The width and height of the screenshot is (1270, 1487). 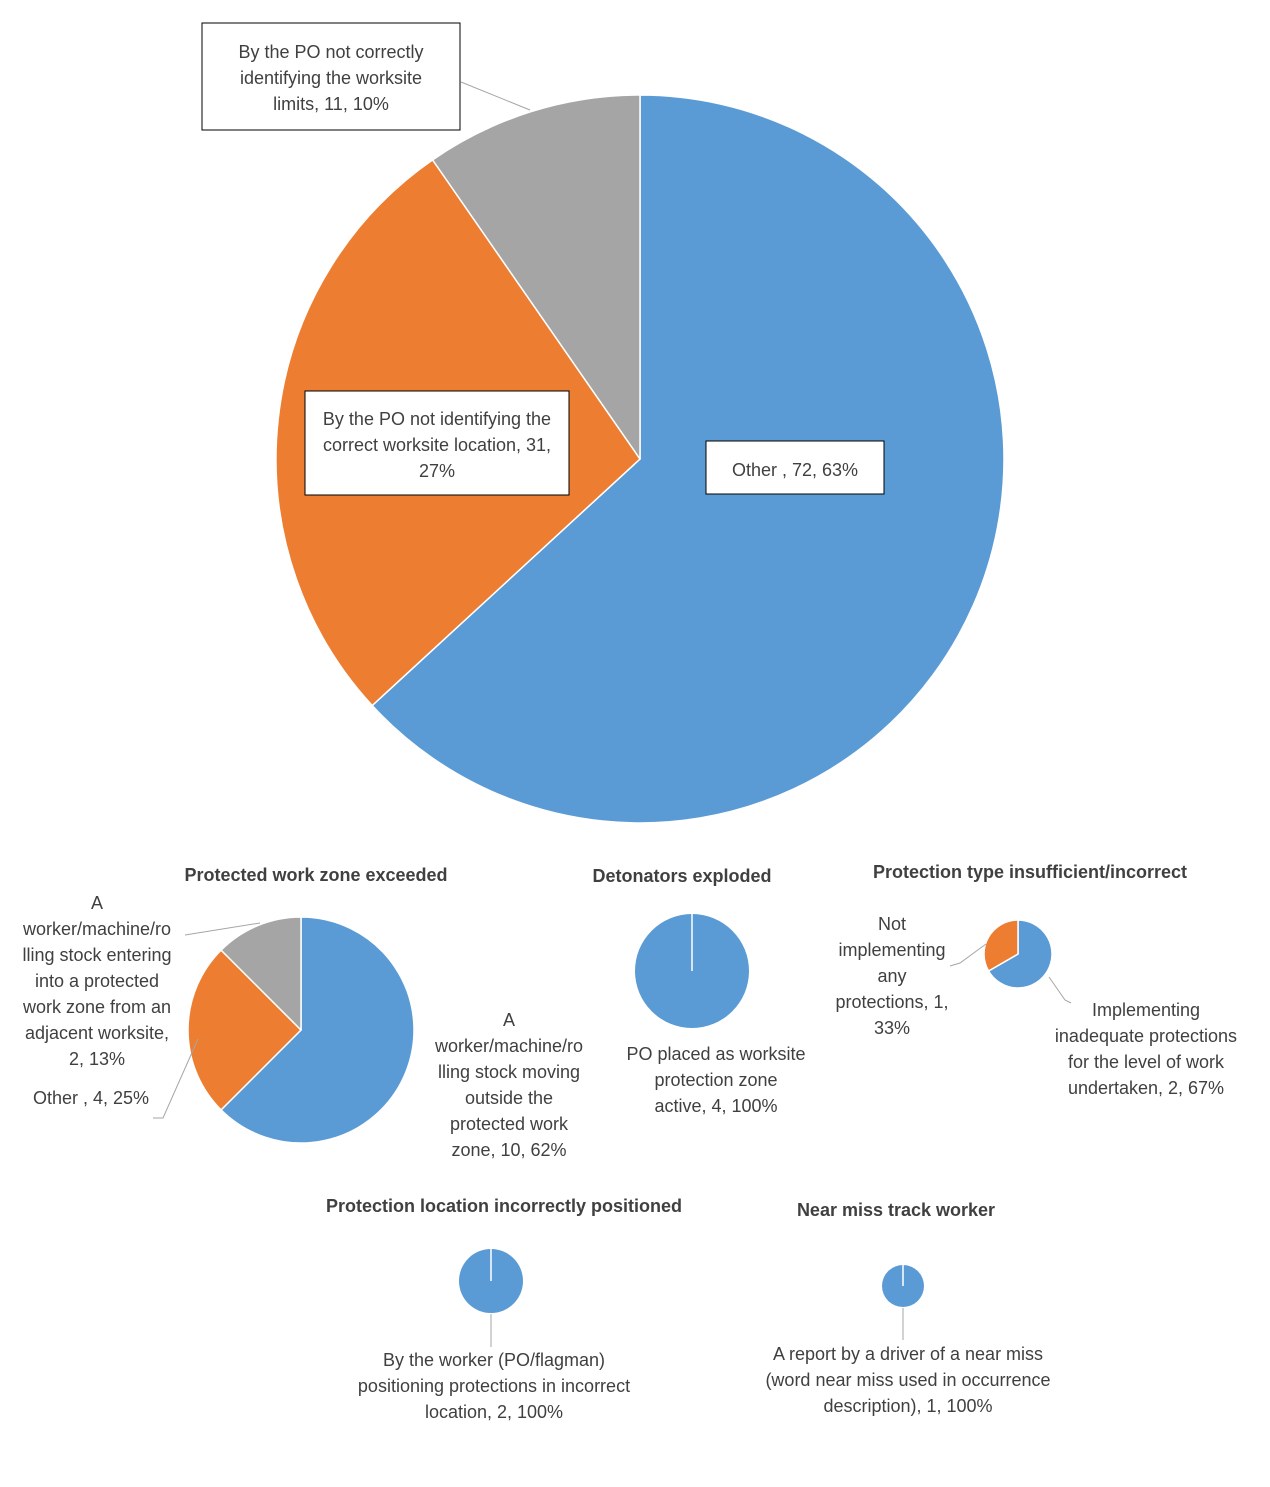 I want to click on data-label: Other , 72, 63%, so click(x=795, y=470).